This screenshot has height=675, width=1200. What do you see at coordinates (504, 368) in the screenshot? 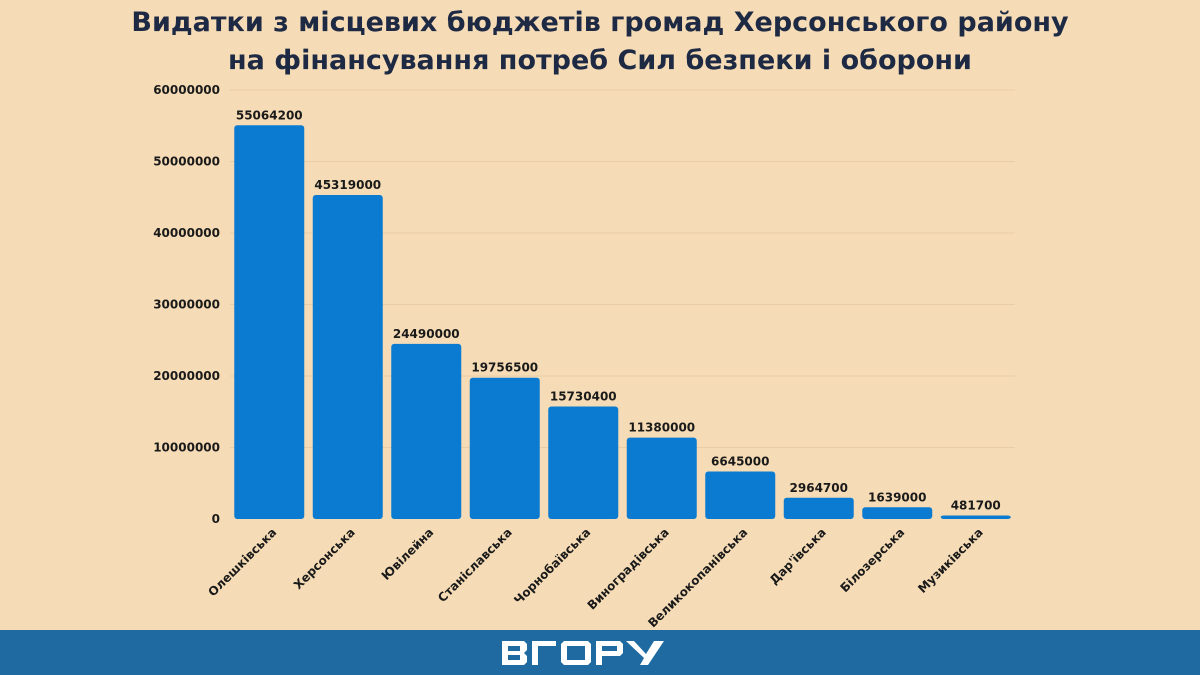
I see `data-label: 19756500` at bounding box center [504, 368].